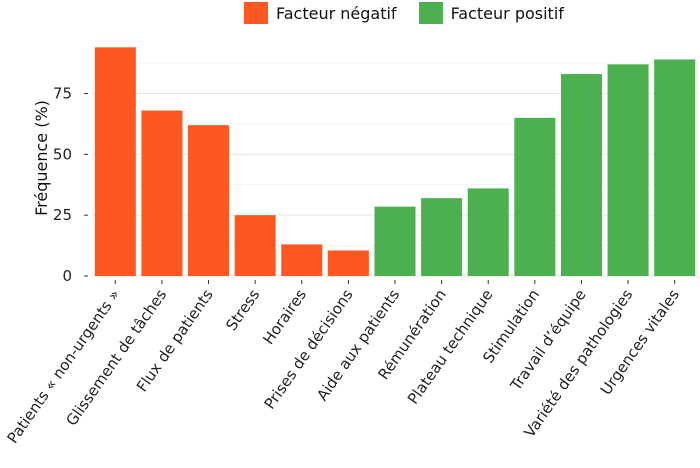  What do you see at coordinates (41, 158) in the screenshot?
I see `y-axis-label: Fréquence (%)` at bounding box center [41, 158].